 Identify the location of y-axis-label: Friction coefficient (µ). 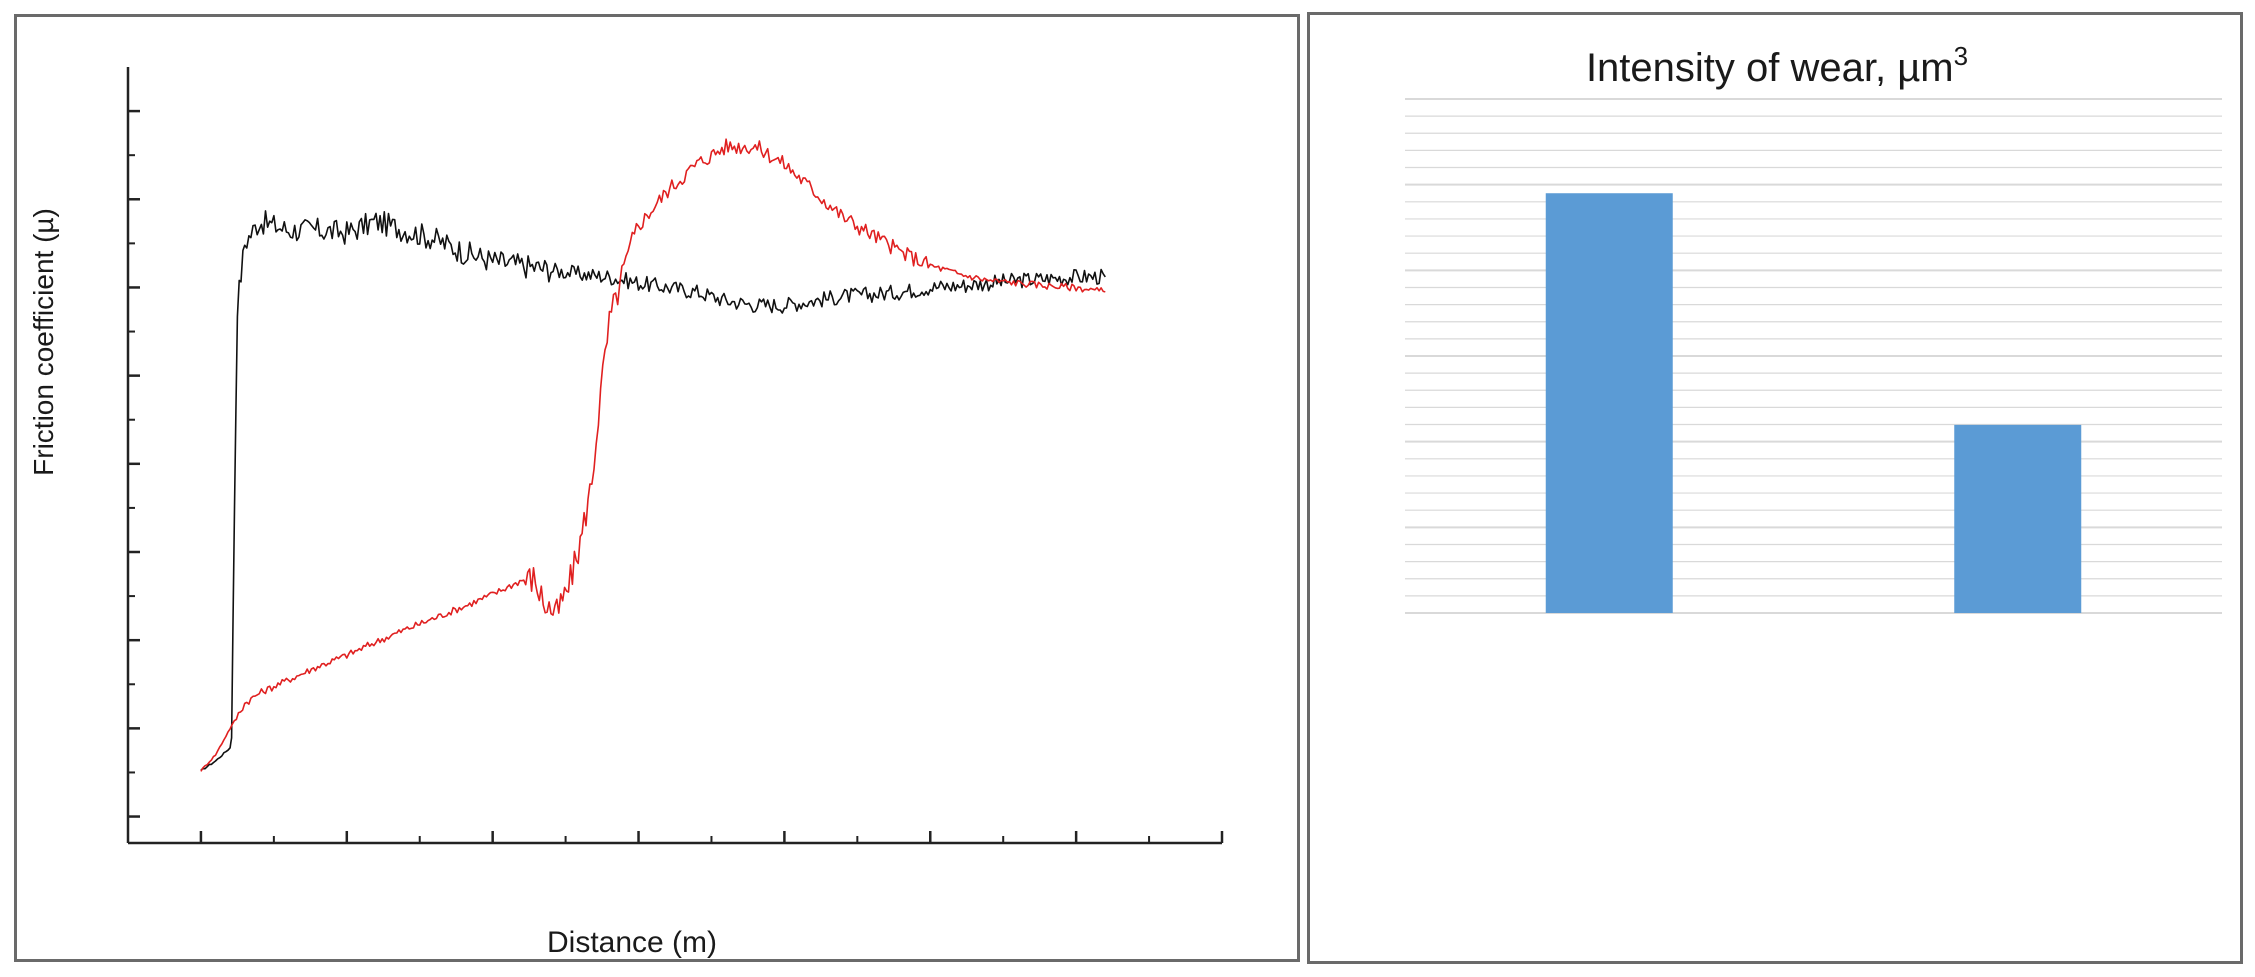
(43, 342).